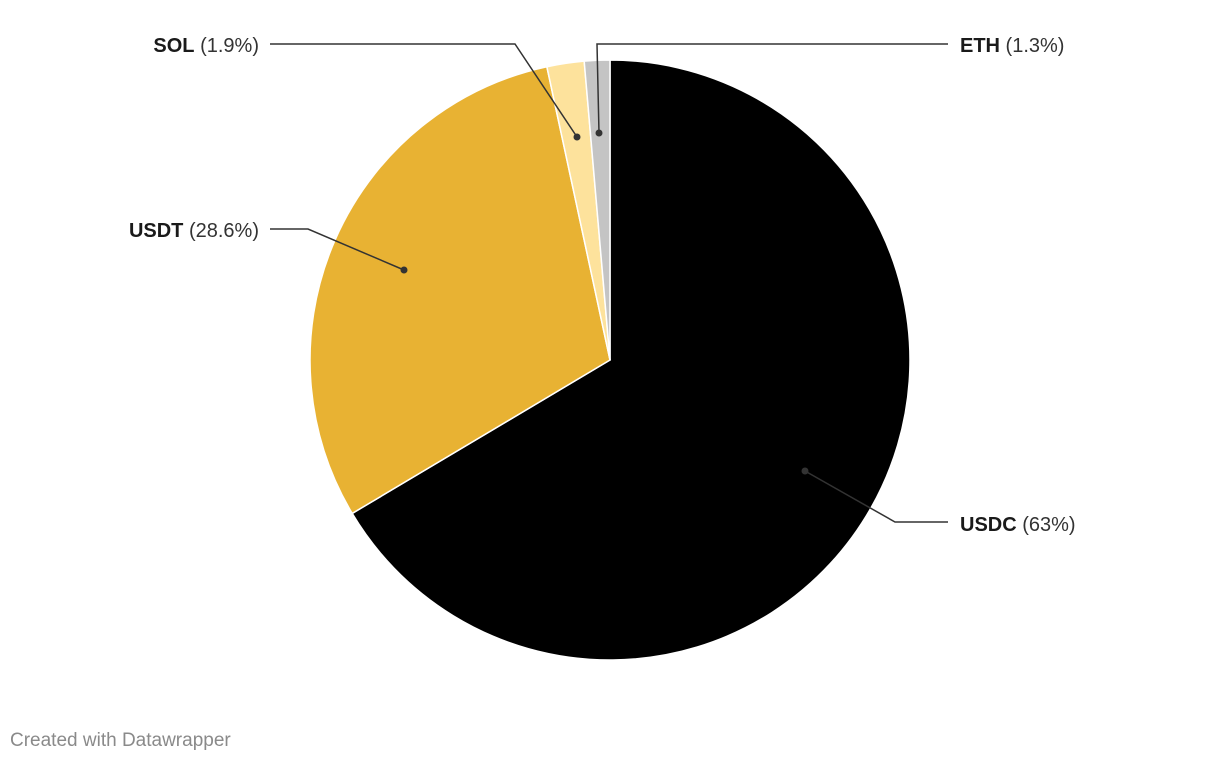  I want to click on slice-label-name: ETH, so click(980, 46).